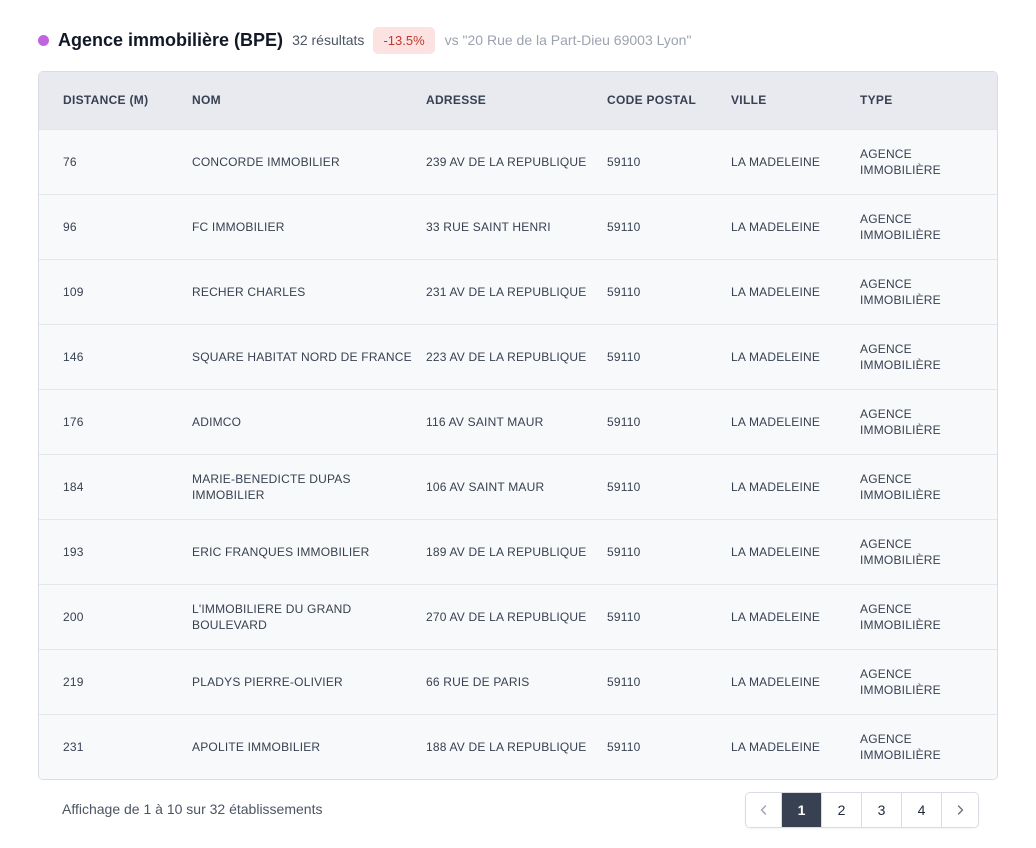 The width and height of the screenshot is (1036, 848). I want to click on cell-name: ERIC FRANQUES IMMOBILIER, so click(281, 551).